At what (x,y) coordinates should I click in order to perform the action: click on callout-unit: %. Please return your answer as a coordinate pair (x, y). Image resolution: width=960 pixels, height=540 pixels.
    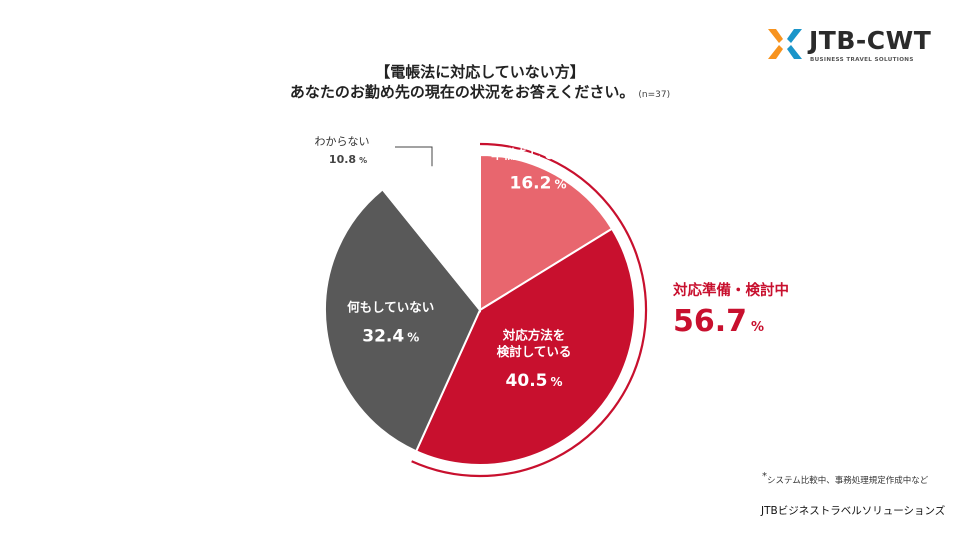
    Looking at the image, I should click on (758, 327).